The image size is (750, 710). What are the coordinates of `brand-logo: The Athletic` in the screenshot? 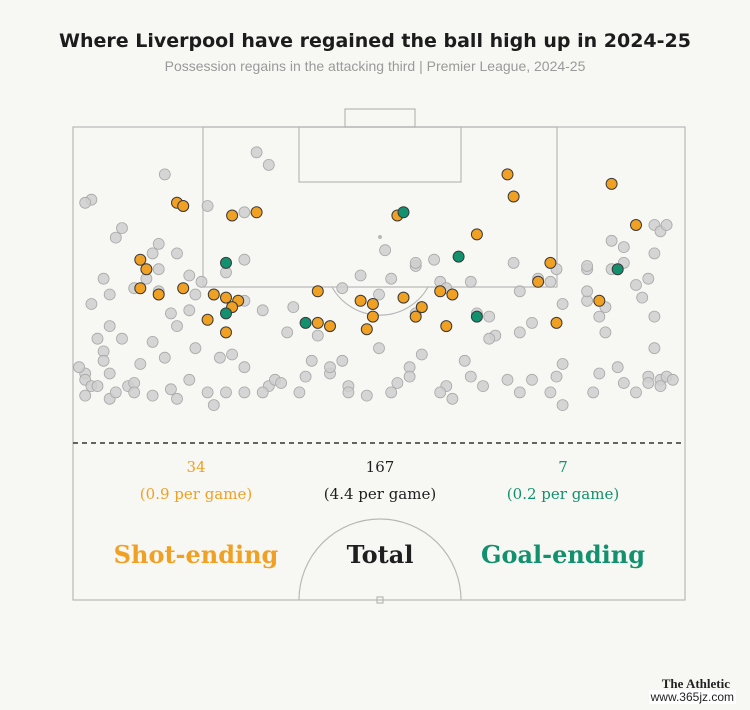 It's located at (695, 683).